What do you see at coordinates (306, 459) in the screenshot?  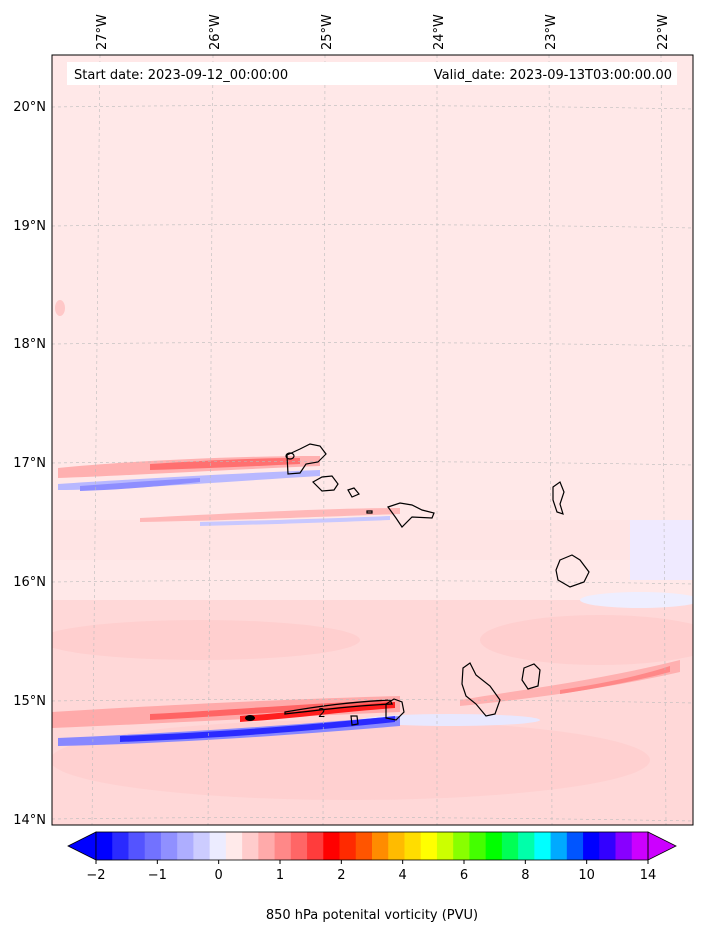 I see `island-santo-antao` at bounding box center [306, 459].